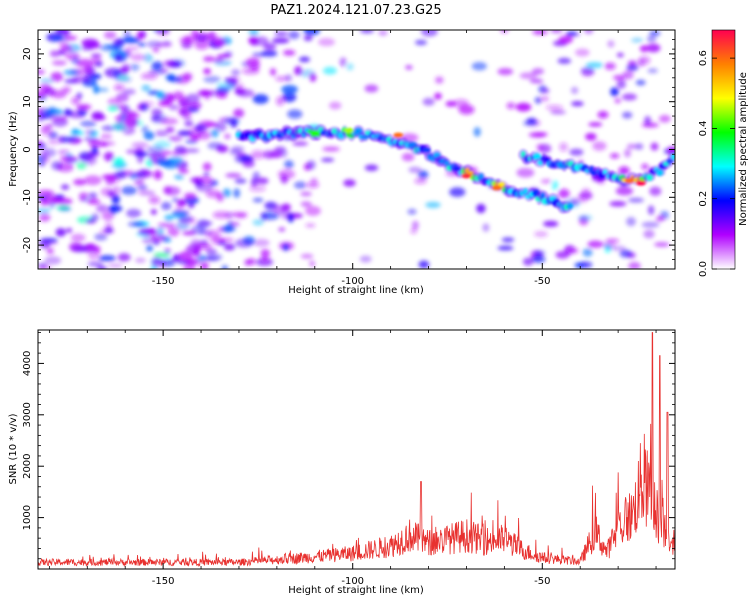  I want to click on y-tick-label: -10, so click(27, 197).